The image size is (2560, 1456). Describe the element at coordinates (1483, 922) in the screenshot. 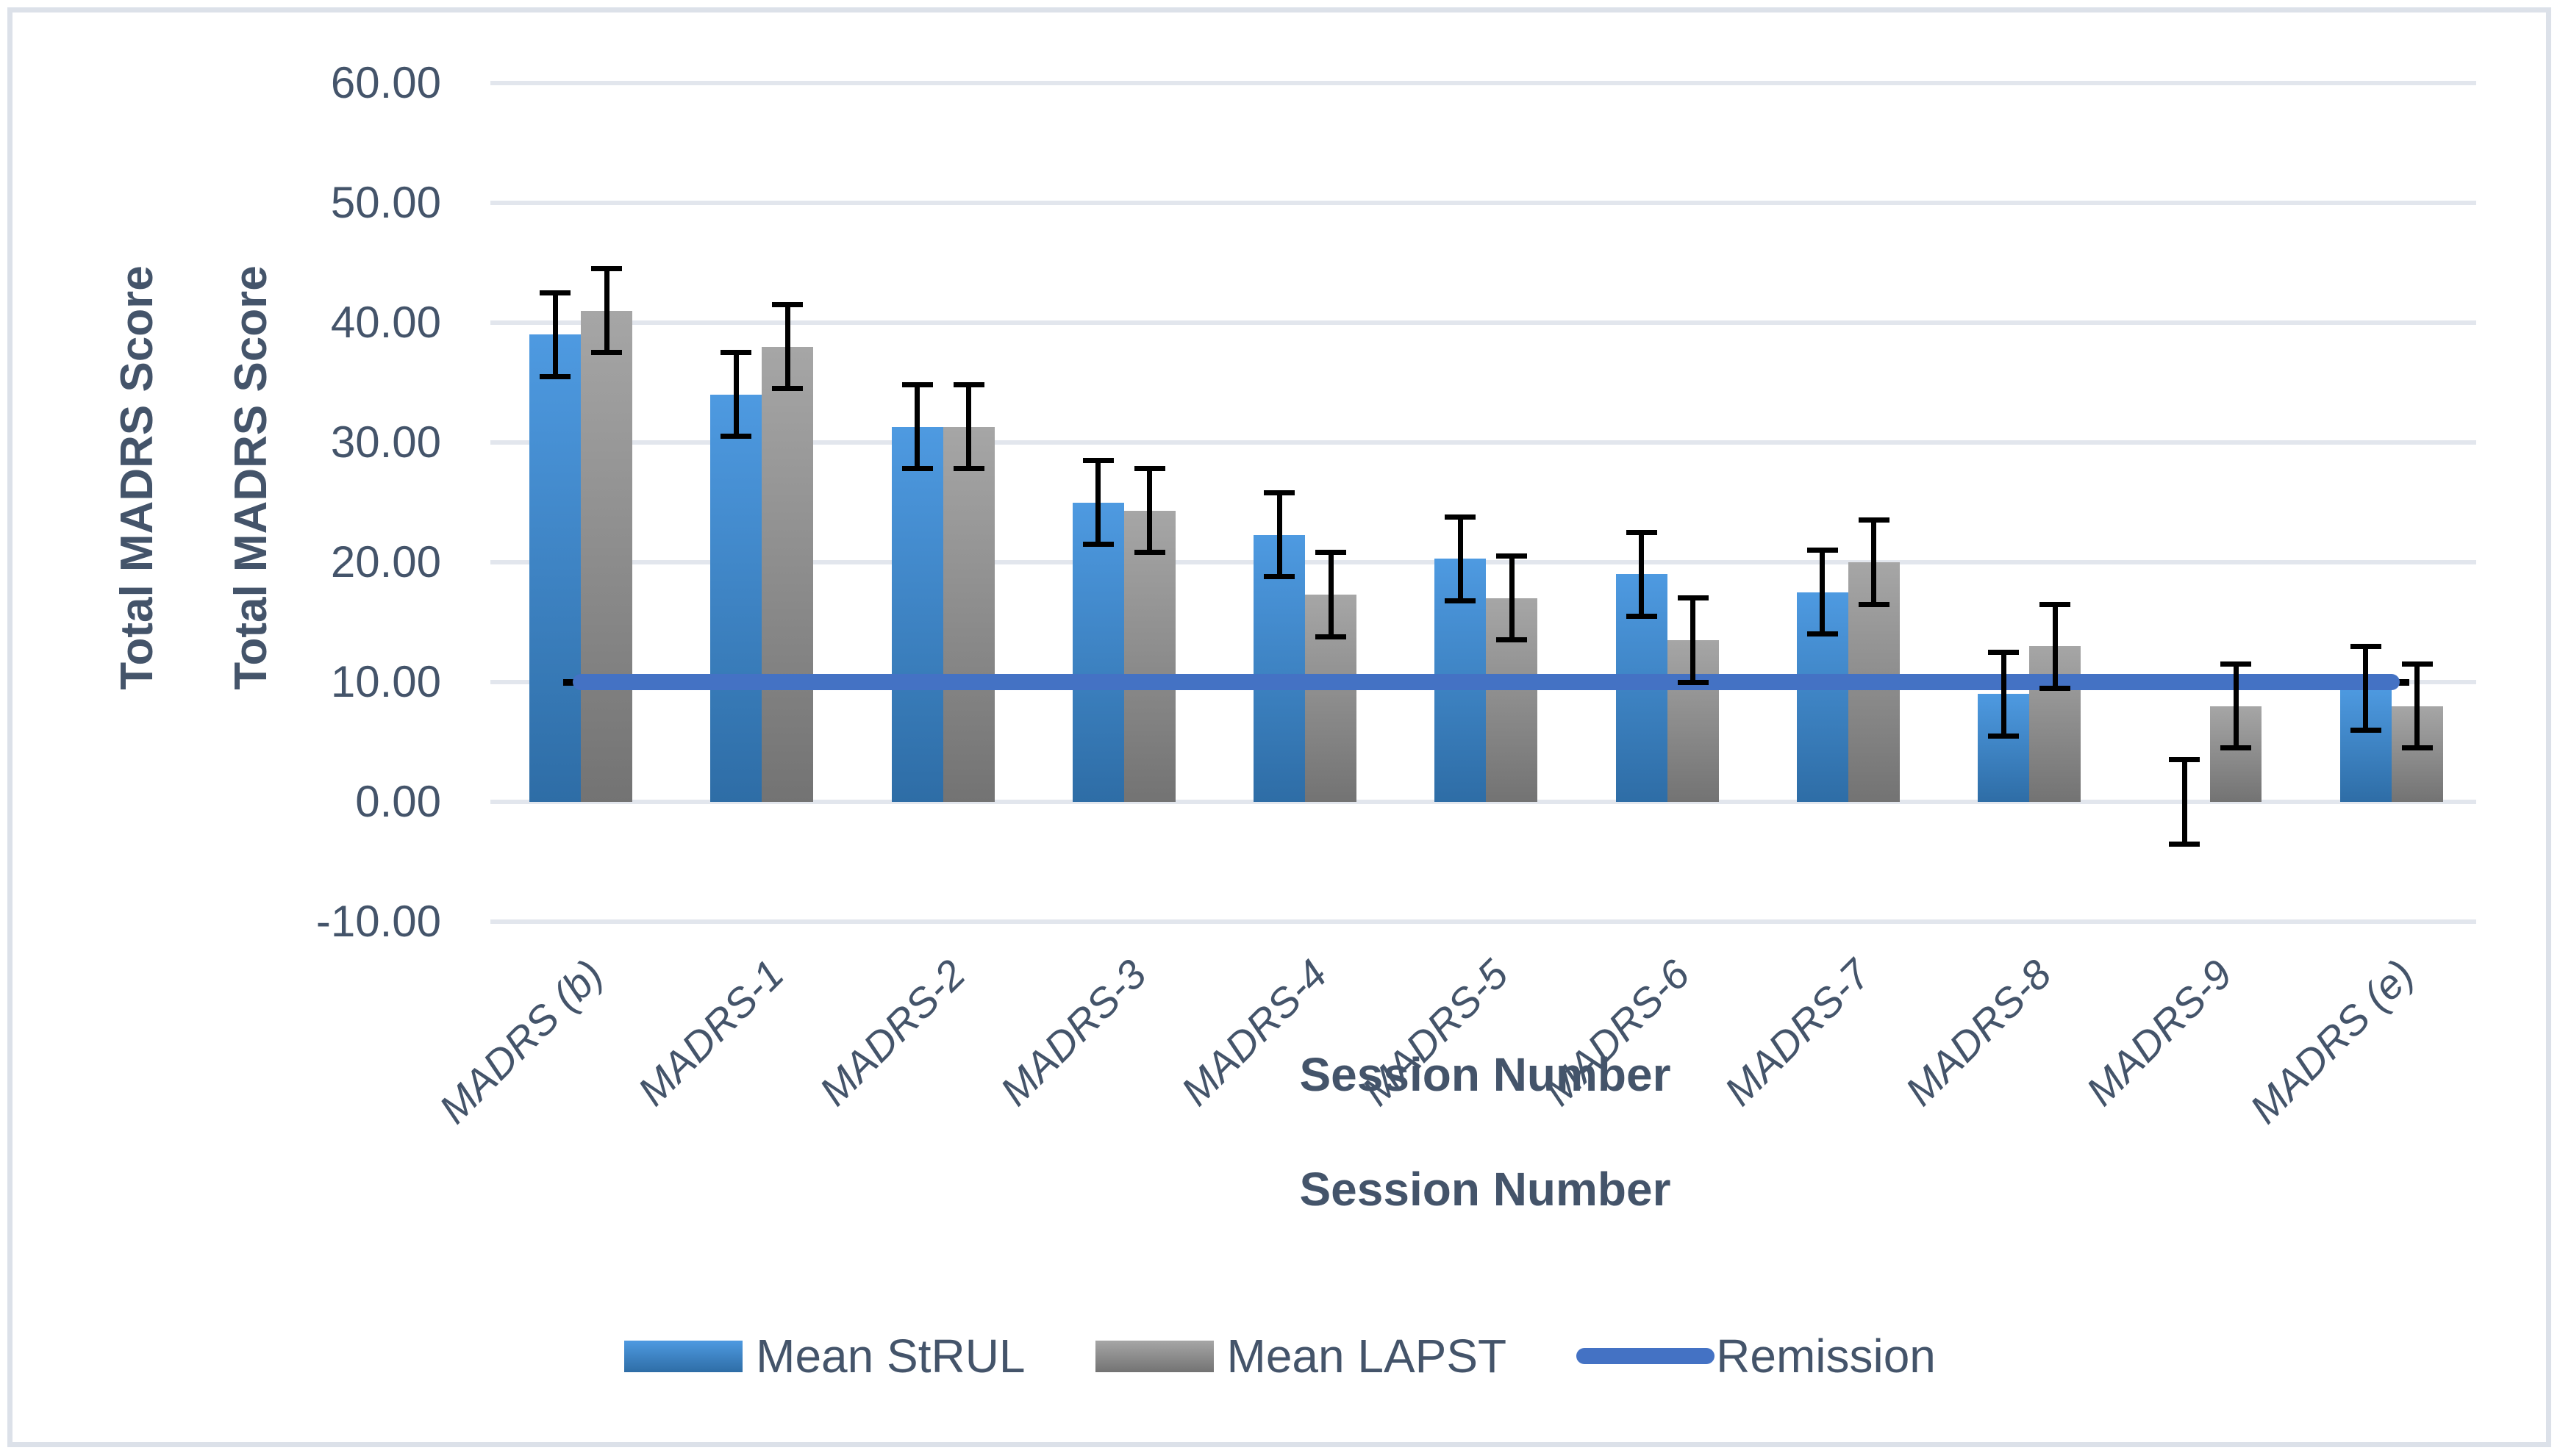

I see `gridline--10` at that location.